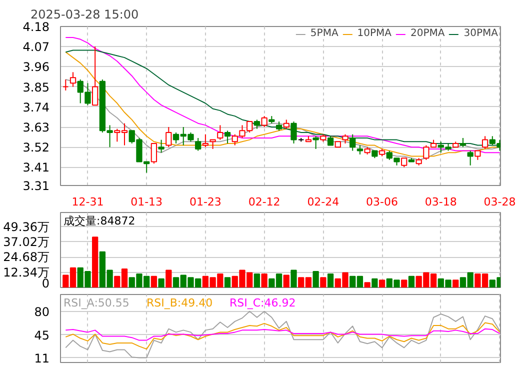 The width and height of the screenshot is (520, 365). I want to click on legend-label: 20PMA, so click(427, 33).